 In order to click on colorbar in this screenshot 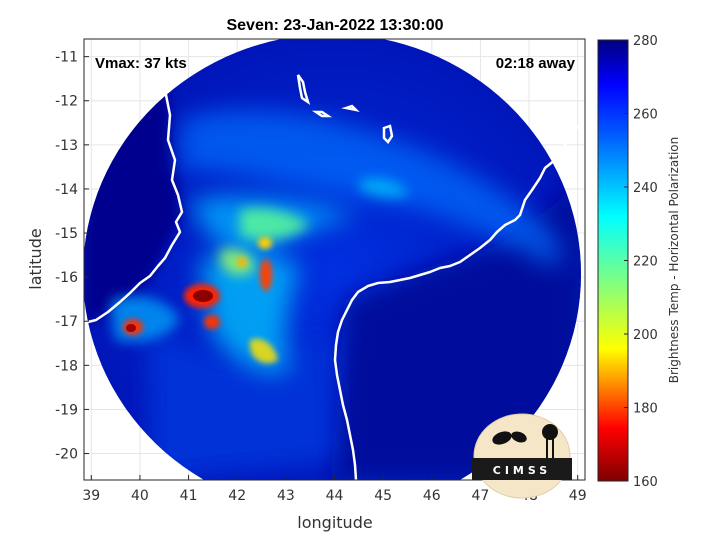, I will do `click(613, 260)`.